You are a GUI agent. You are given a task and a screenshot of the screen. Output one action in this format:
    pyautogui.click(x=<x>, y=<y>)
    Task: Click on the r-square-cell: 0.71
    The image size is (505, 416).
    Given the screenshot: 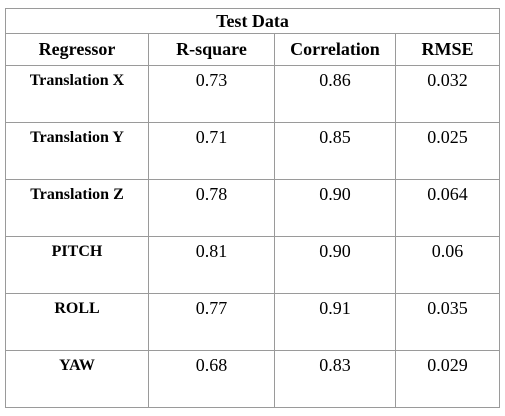 What is the action you would take?
    pyautogui.click(x=211, y=151)
    